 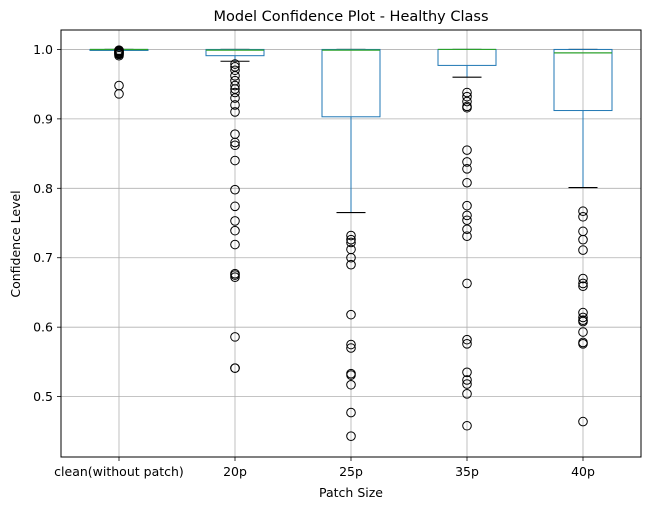 What do you see at coordinates (351, 492) in the screenshot?
I see `x-axis-label: Patch Size` at bounding box center [351, 492].